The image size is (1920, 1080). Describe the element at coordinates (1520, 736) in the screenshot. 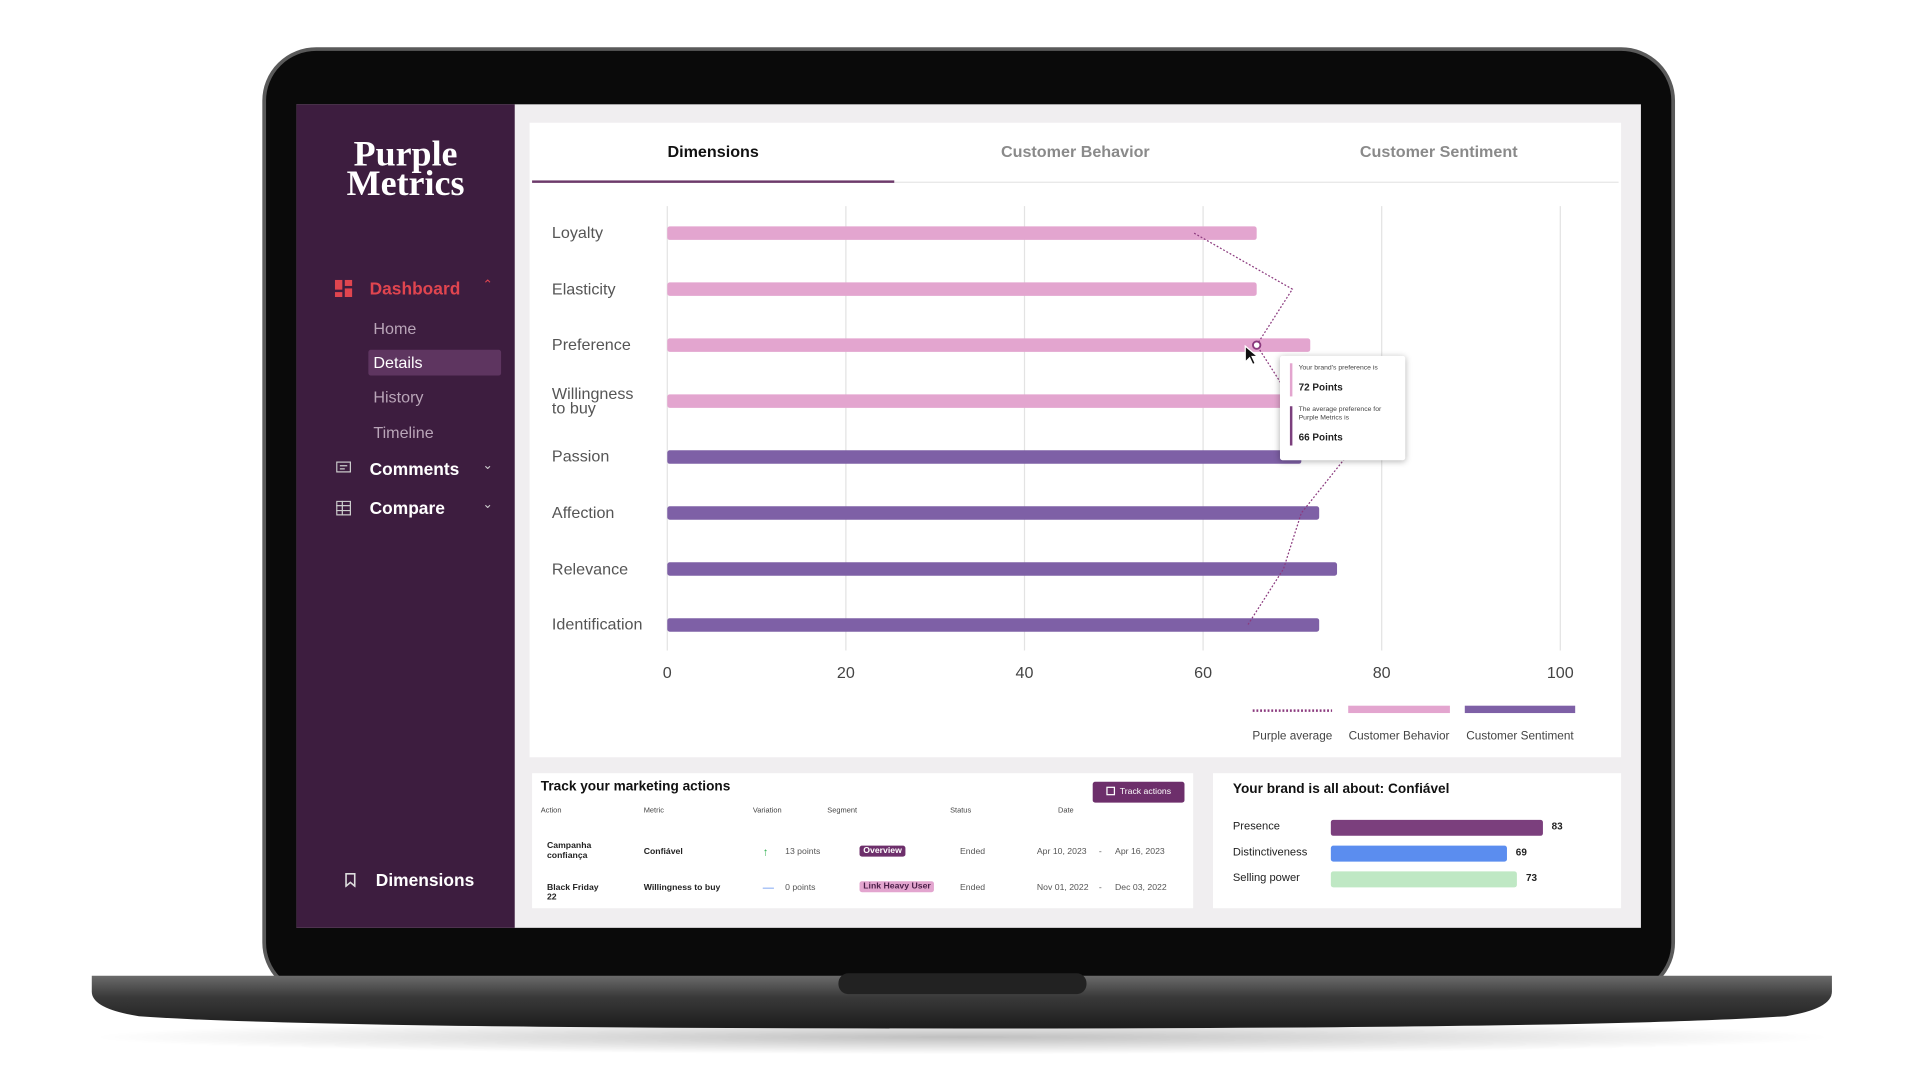

I see `legend-label: Customer Sentiment` at that location.